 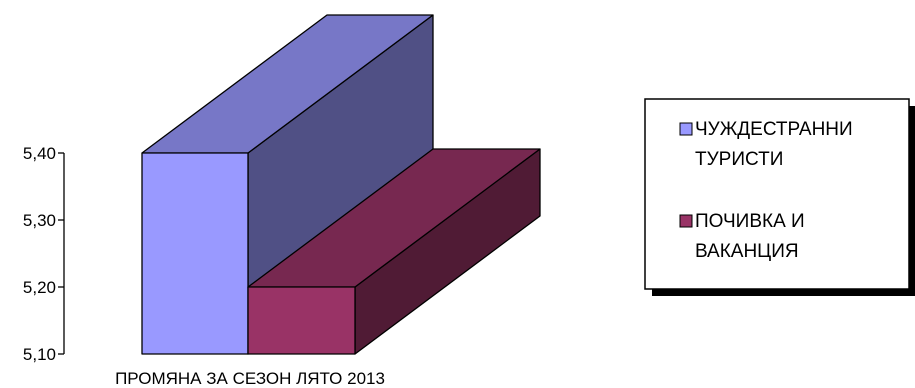 What do you see at coordinates (774, 129) in the screenshot?
I see `legend-label-foreign-tourists-line1: ЧУЖДЕСТРАННИ` at bounding box center [774, 129].